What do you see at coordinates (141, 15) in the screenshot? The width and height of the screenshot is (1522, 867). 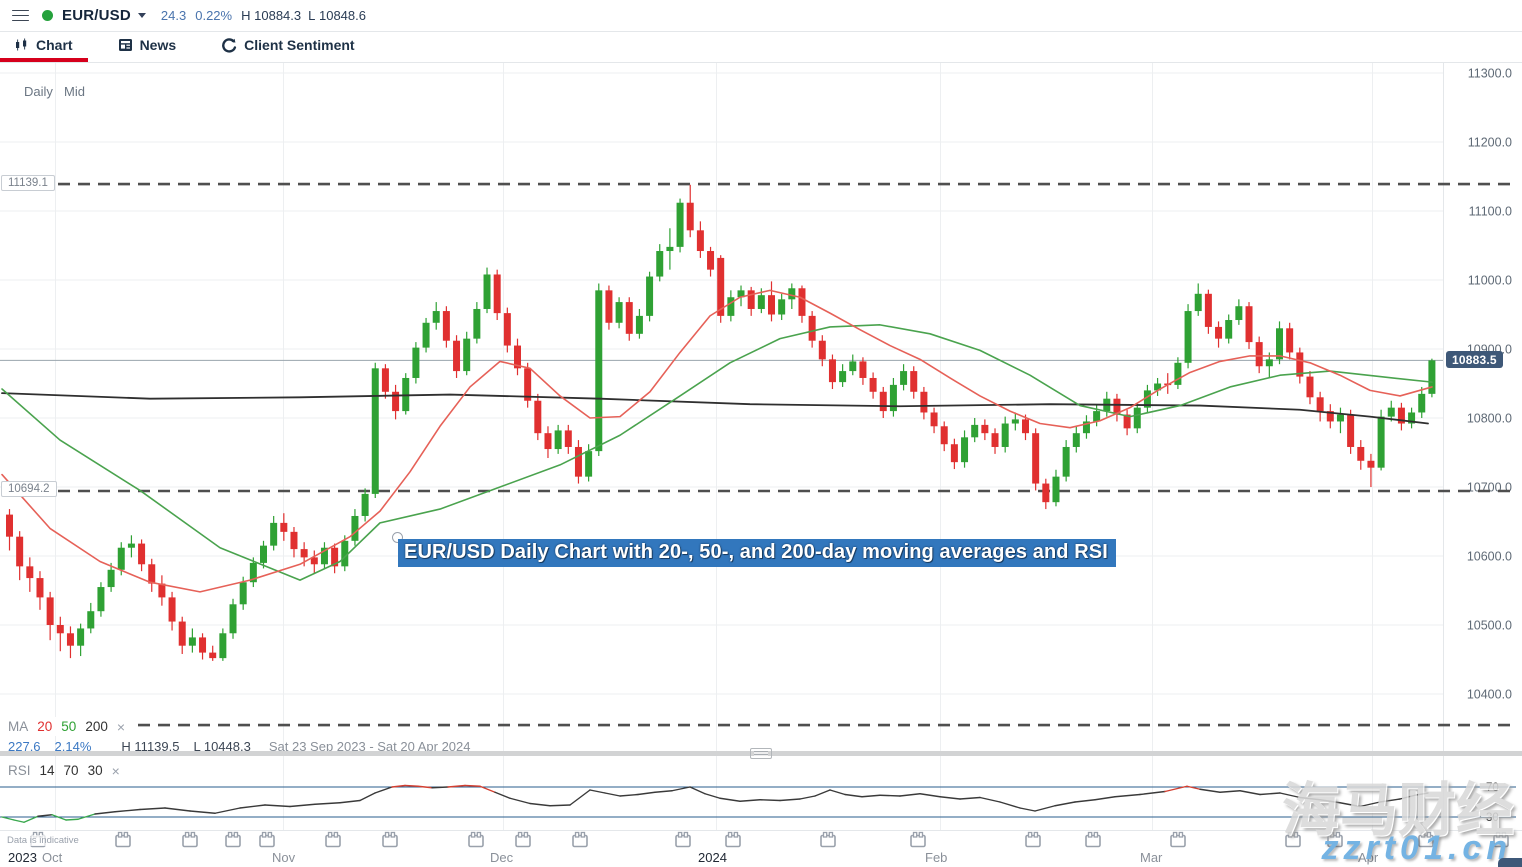 I see `chevron-down-icon` at bounding box center [141, 15].